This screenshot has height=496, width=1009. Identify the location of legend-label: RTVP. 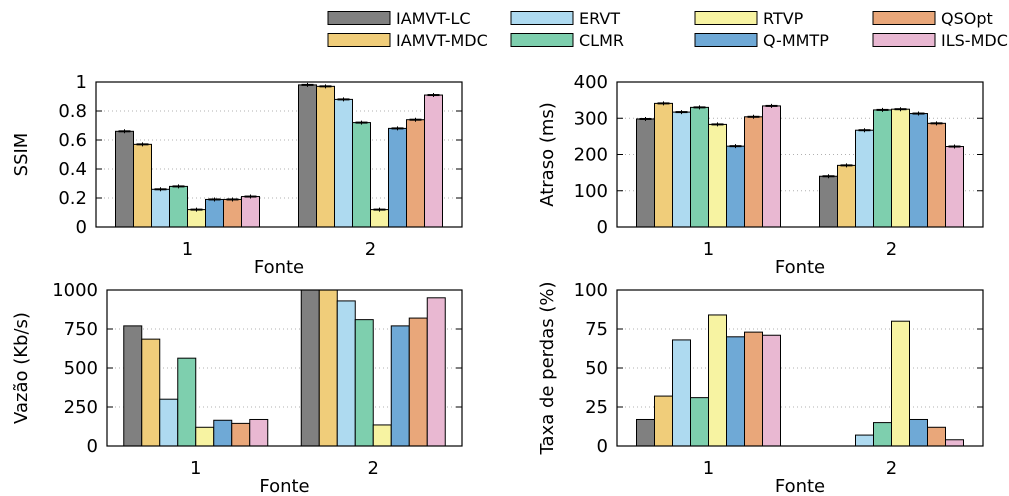
(783, 18).